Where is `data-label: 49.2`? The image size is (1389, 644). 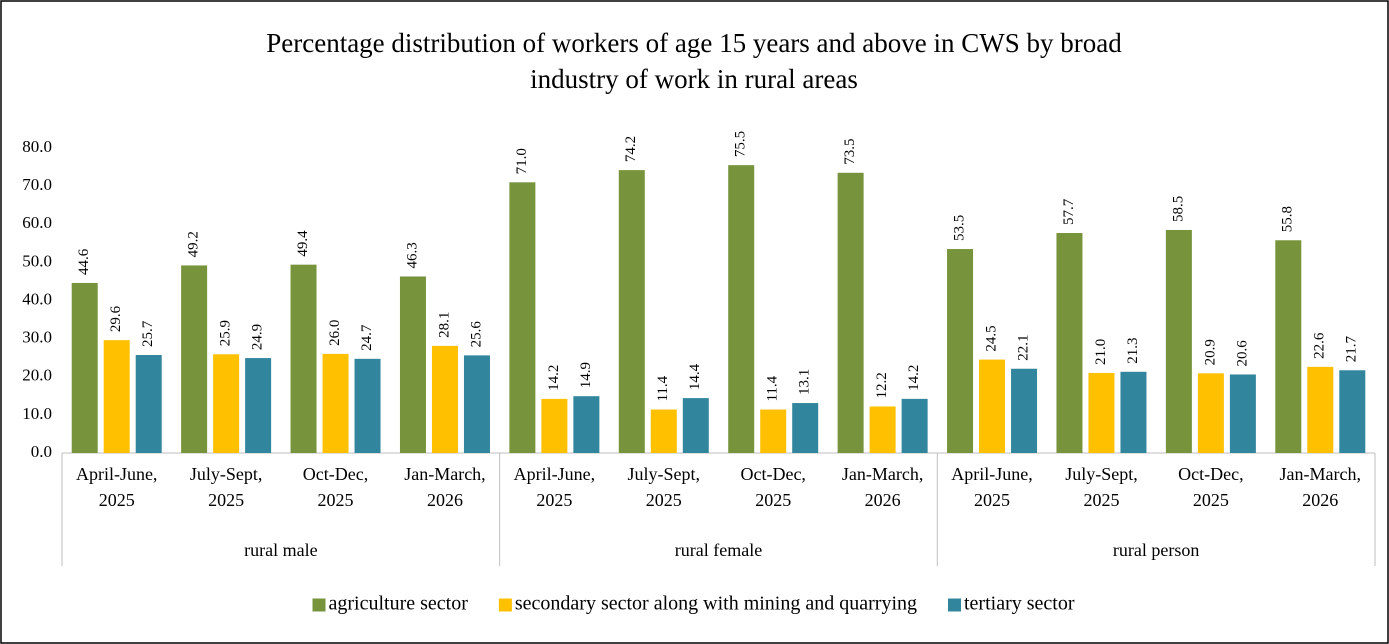 data-label: 49.2 is located at coordinates (194, 244).